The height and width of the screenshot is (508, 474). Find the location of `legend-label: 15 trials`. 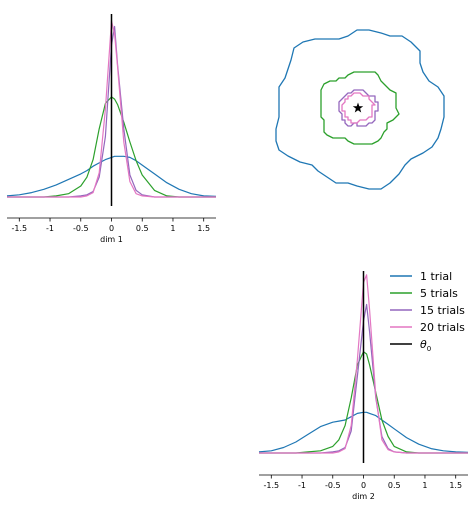

legend-label: 15 trials is located at coordinates (442, 310).